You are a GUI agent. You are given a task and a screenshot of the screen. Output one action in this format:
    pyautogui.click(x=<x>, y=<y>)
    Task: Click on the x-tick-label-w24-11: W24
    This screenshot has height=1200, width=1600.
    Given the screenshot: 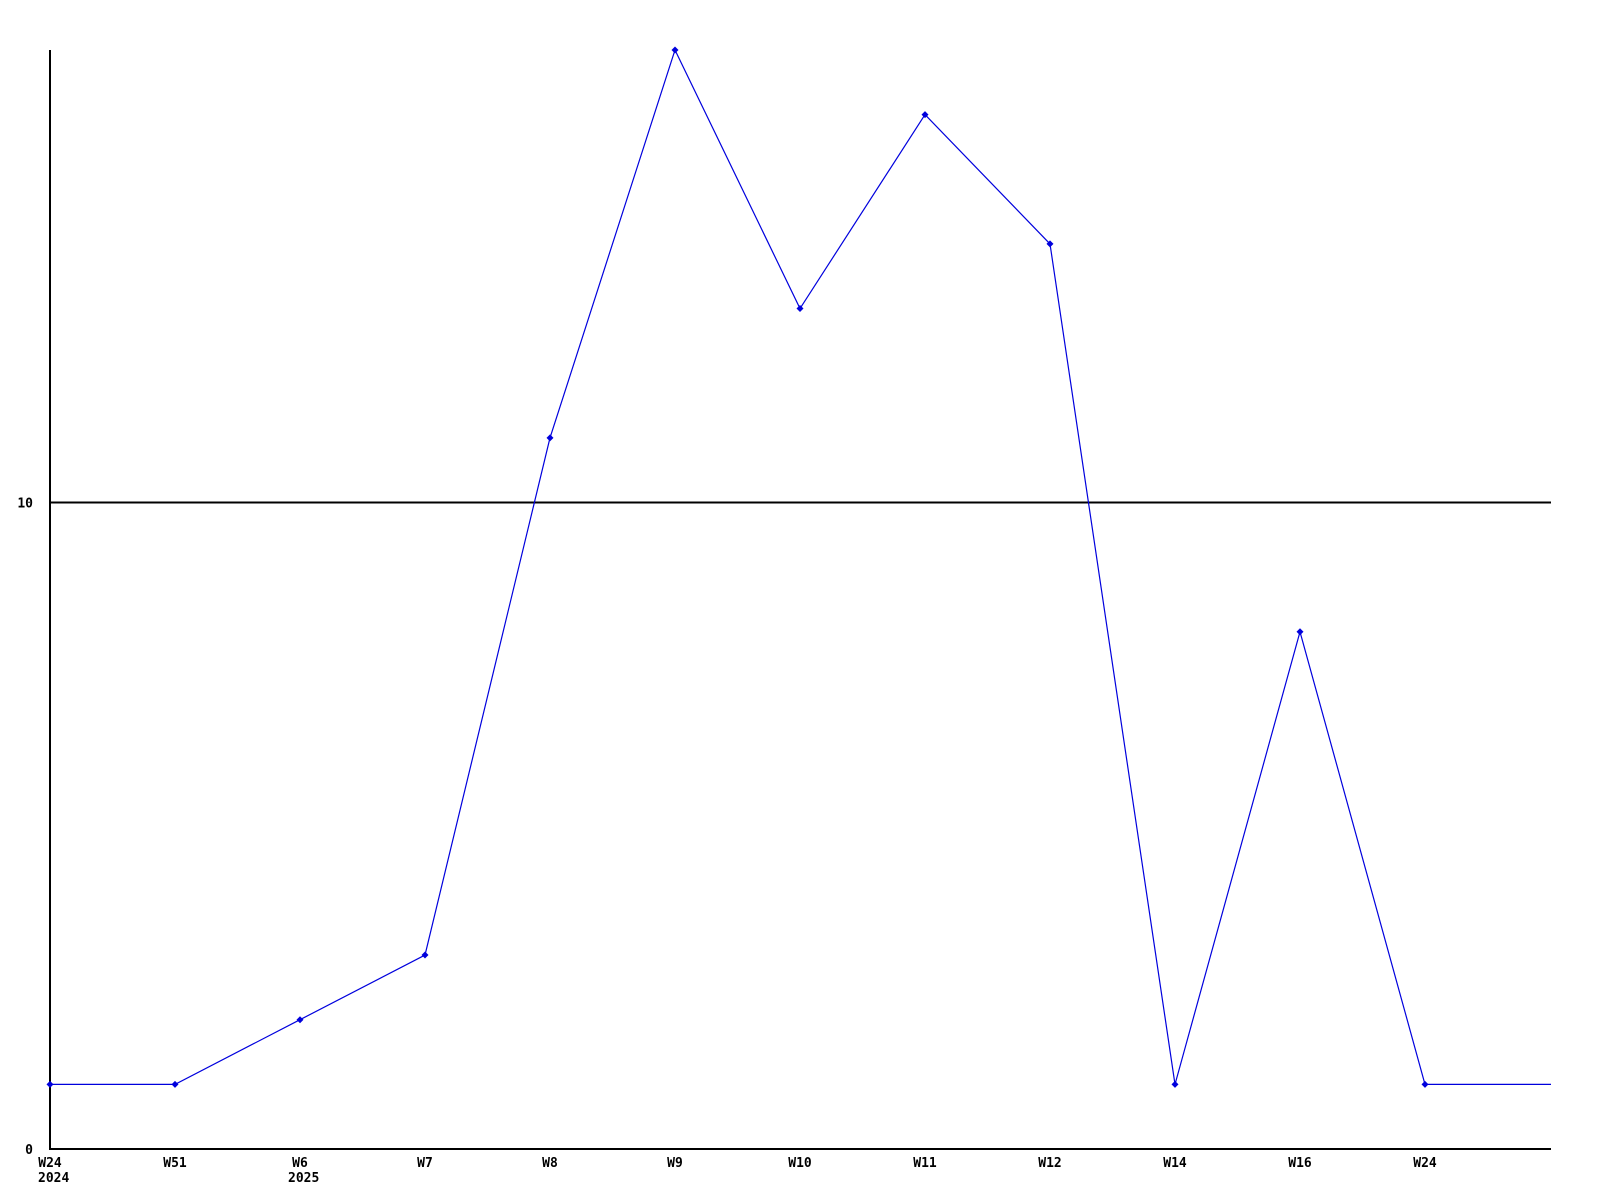 What is the action you would take?
    pyautogui.click(x=1425, y=1163)
    